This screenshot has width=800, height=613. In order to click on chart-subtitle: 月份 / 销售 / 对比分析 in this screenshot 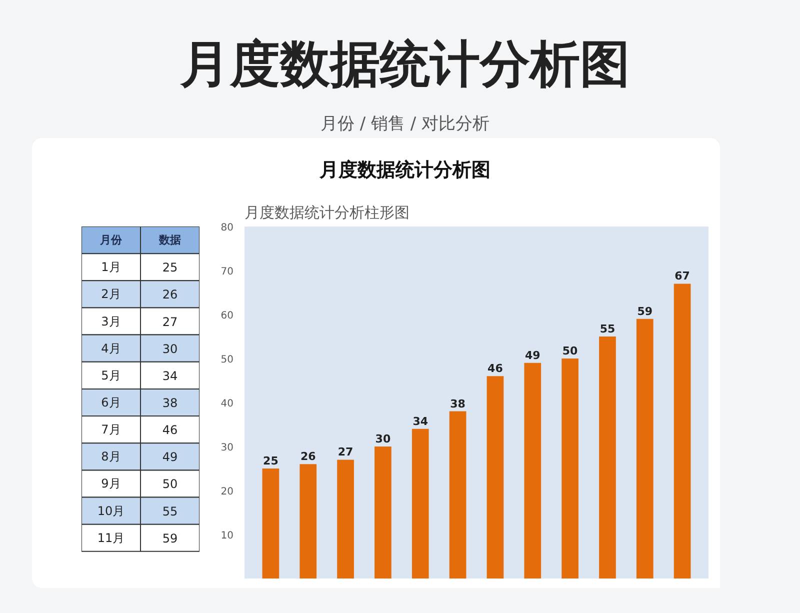, I will do `click(405, 124)`.